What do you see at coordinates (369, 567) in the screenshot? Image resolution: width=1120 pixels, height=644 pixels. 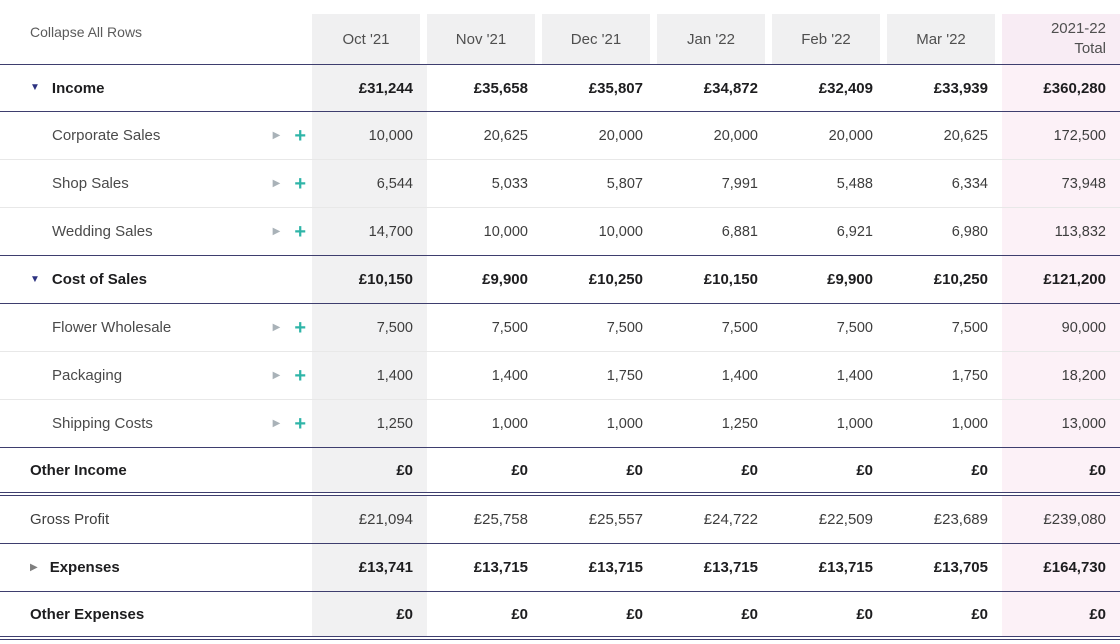 I see `value-cell: £13,741` at bounding box center [369, 567].